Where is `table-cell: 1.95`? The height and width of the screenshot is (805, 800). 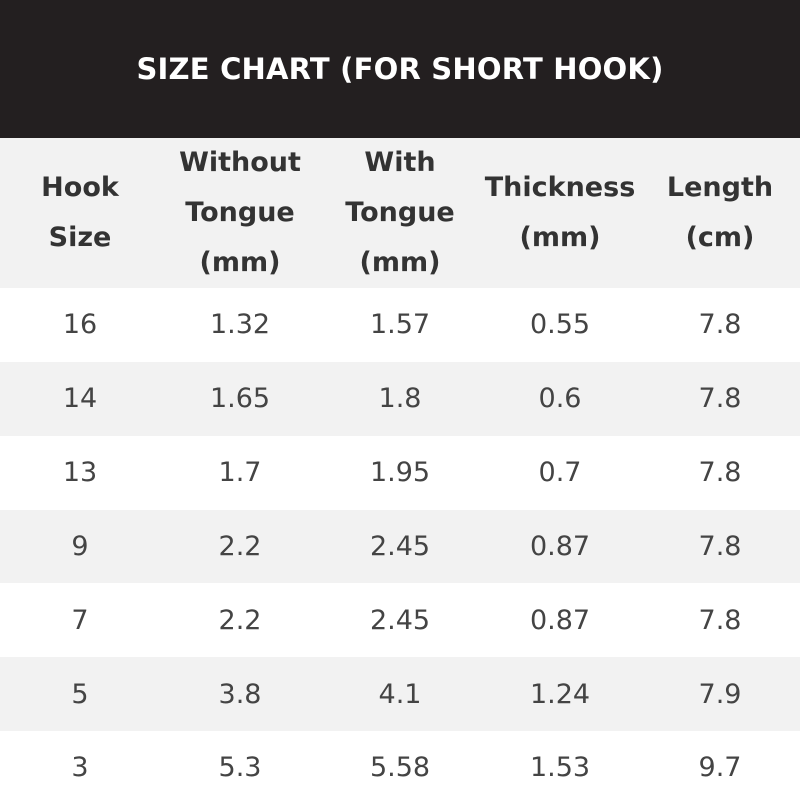
table-cell: 1.95 is located at coordinates (400, 473).